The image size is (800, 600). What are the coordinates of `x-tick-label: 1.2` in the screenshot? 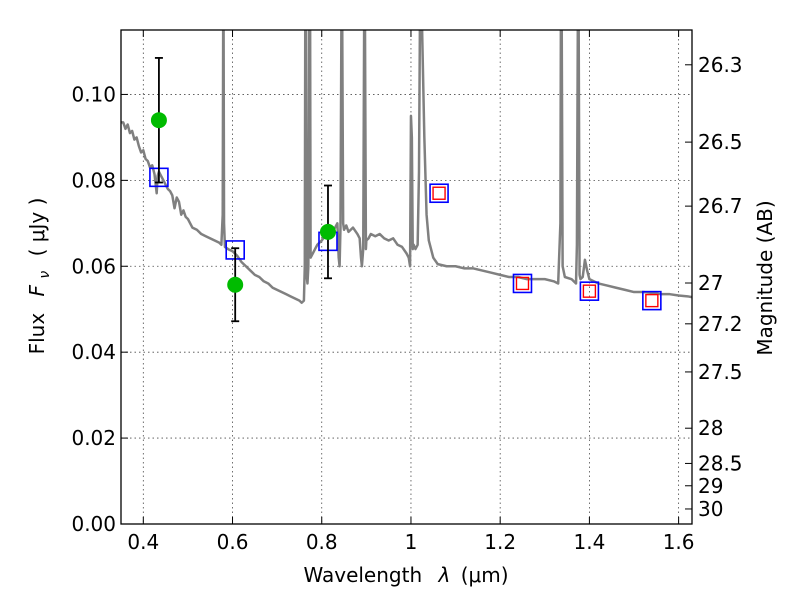 It's located at (500, 542).